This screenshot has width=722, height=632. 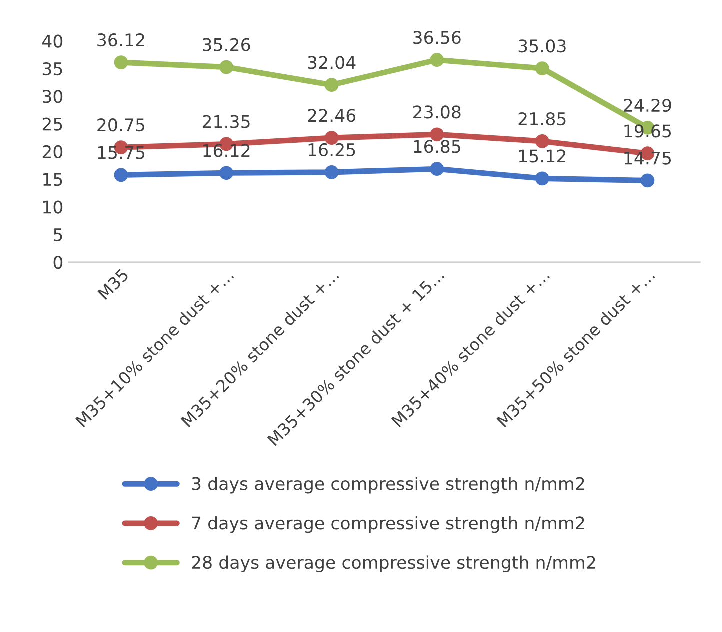 What do you see at coordinates (648, 158) in the screenshot?
I see `data-label: 14.75` at bounding box center [648, 158].